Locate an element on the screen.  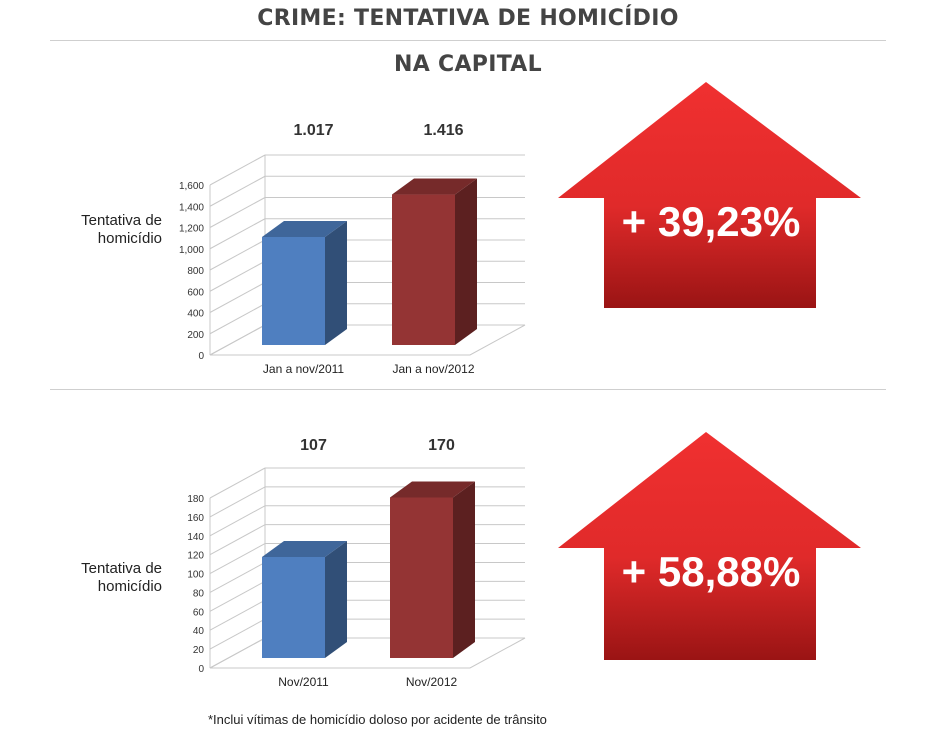
x-tick-label: Nov/2011 is located at coordinates (303, 682).